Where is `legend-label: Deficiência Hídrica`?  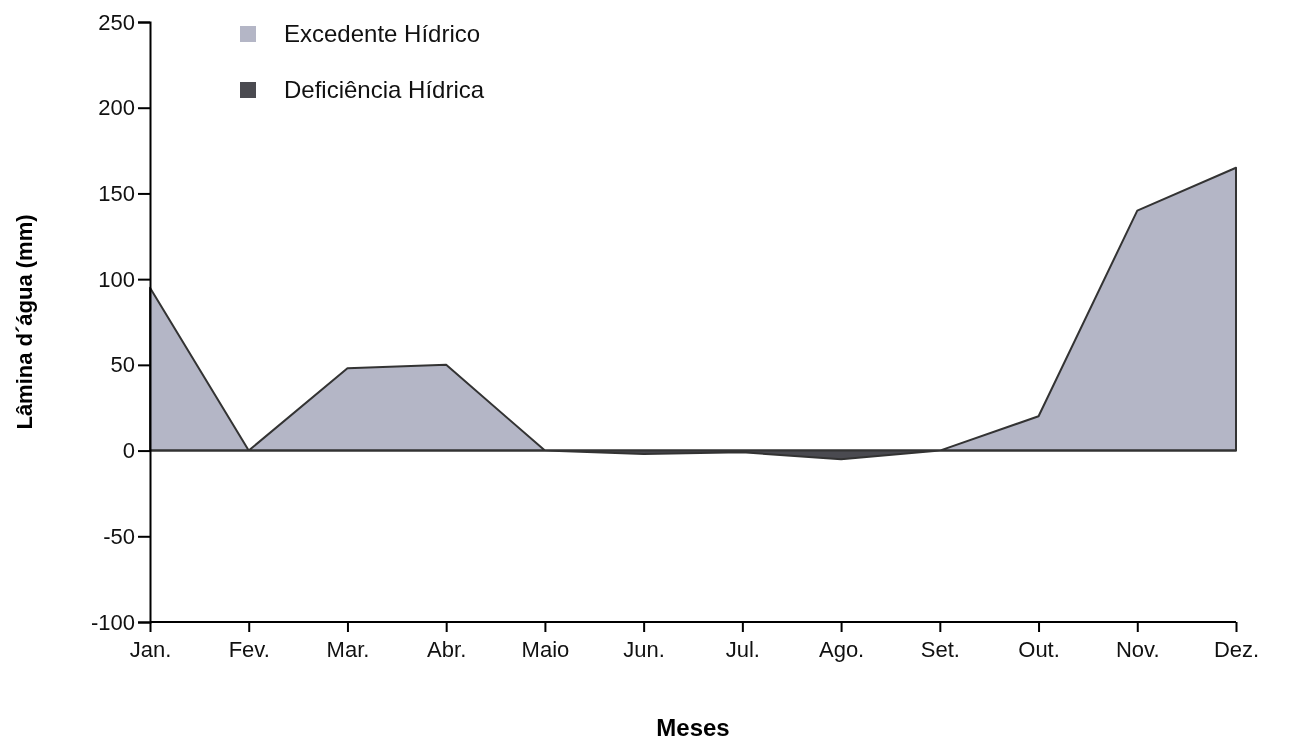 legend-label: Deficiência Hídrica is located at coordinates (384, 89).